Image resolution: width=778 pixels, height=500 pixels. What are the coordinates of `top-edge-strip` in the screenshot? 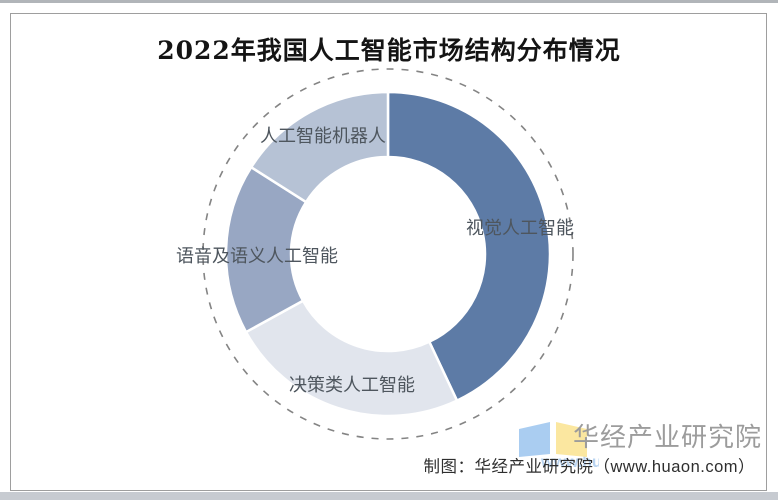 It's located at (389, 1).